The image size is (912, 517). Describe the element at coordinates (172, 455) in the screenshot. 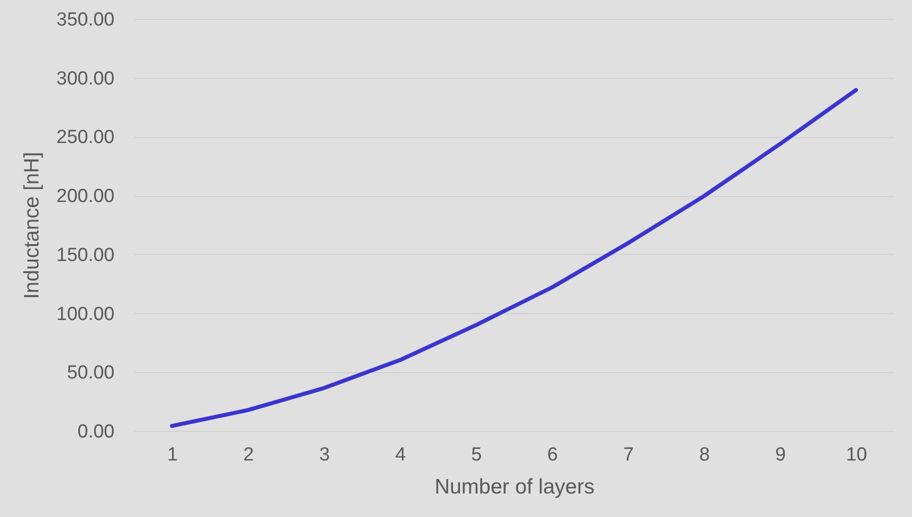

I see `x-tick-label: 1` at that location.